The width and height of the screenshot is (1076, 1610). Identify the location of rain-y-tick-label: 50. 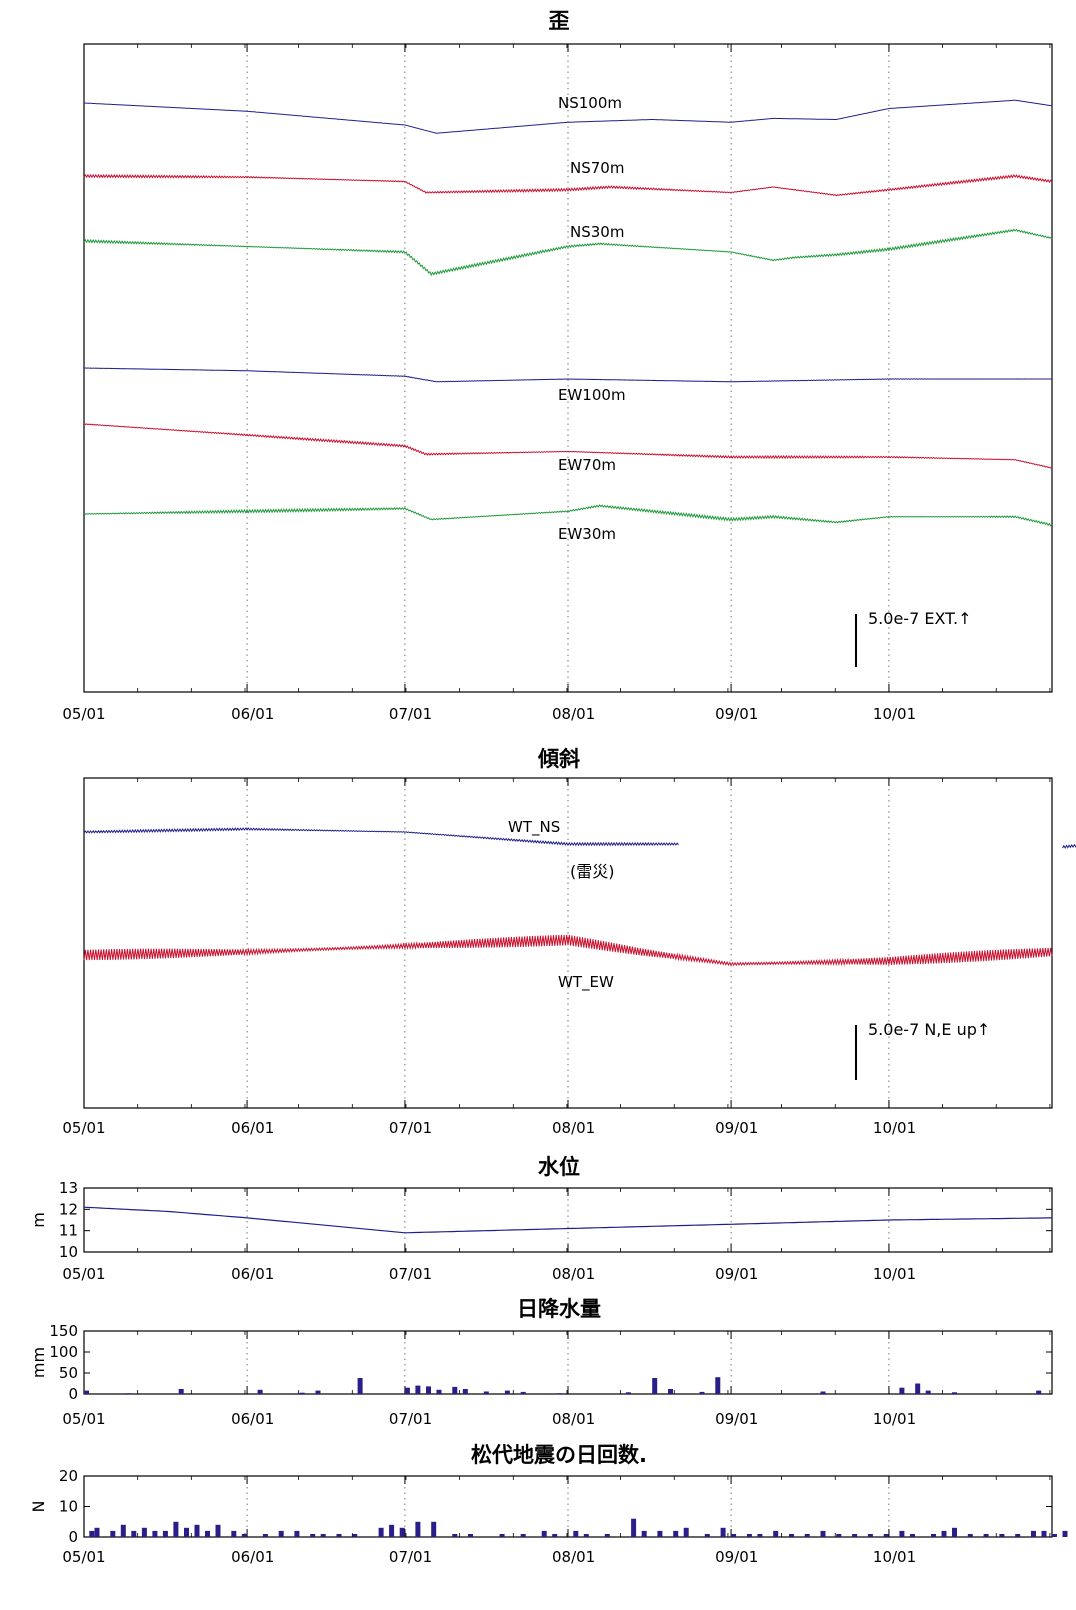
(68, 1373).